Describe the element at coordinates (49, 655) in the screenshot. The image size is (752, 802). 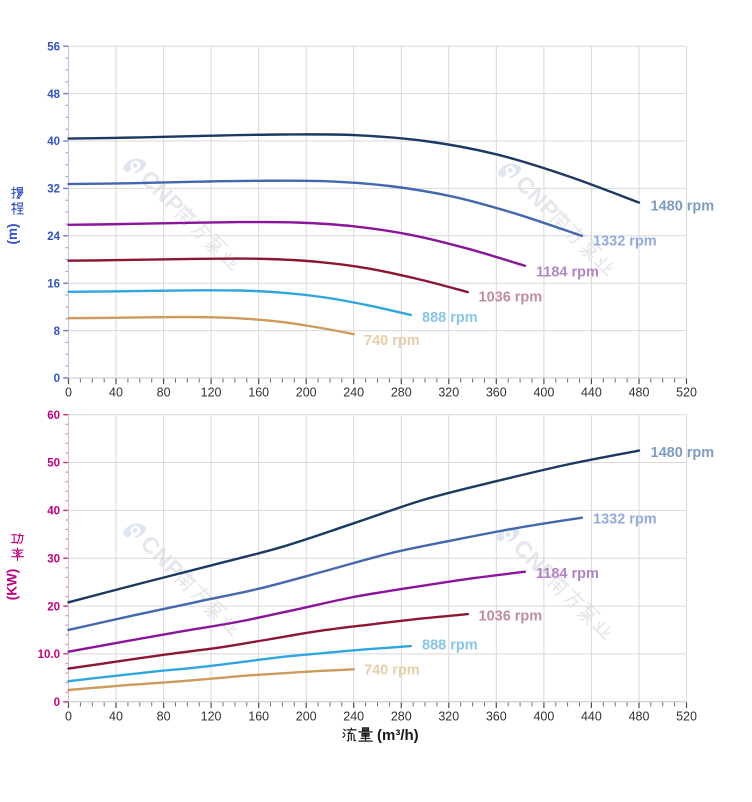
I see `svg-text: 10.0` at that location.